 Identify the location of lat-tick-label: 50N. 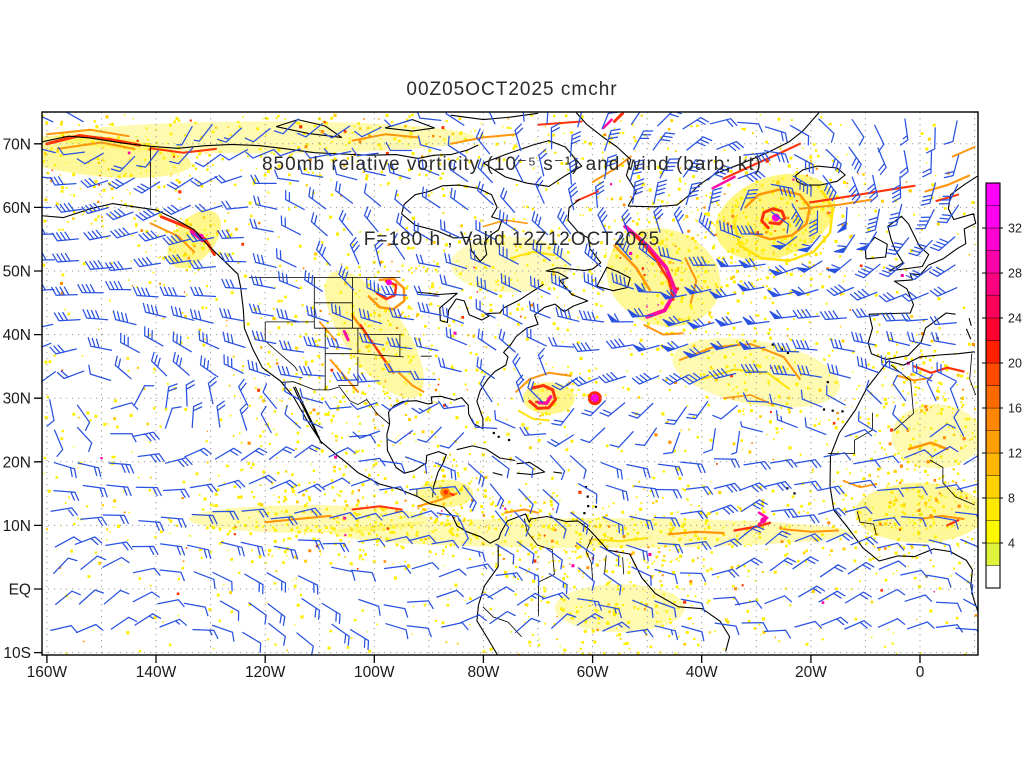
(17, 272).